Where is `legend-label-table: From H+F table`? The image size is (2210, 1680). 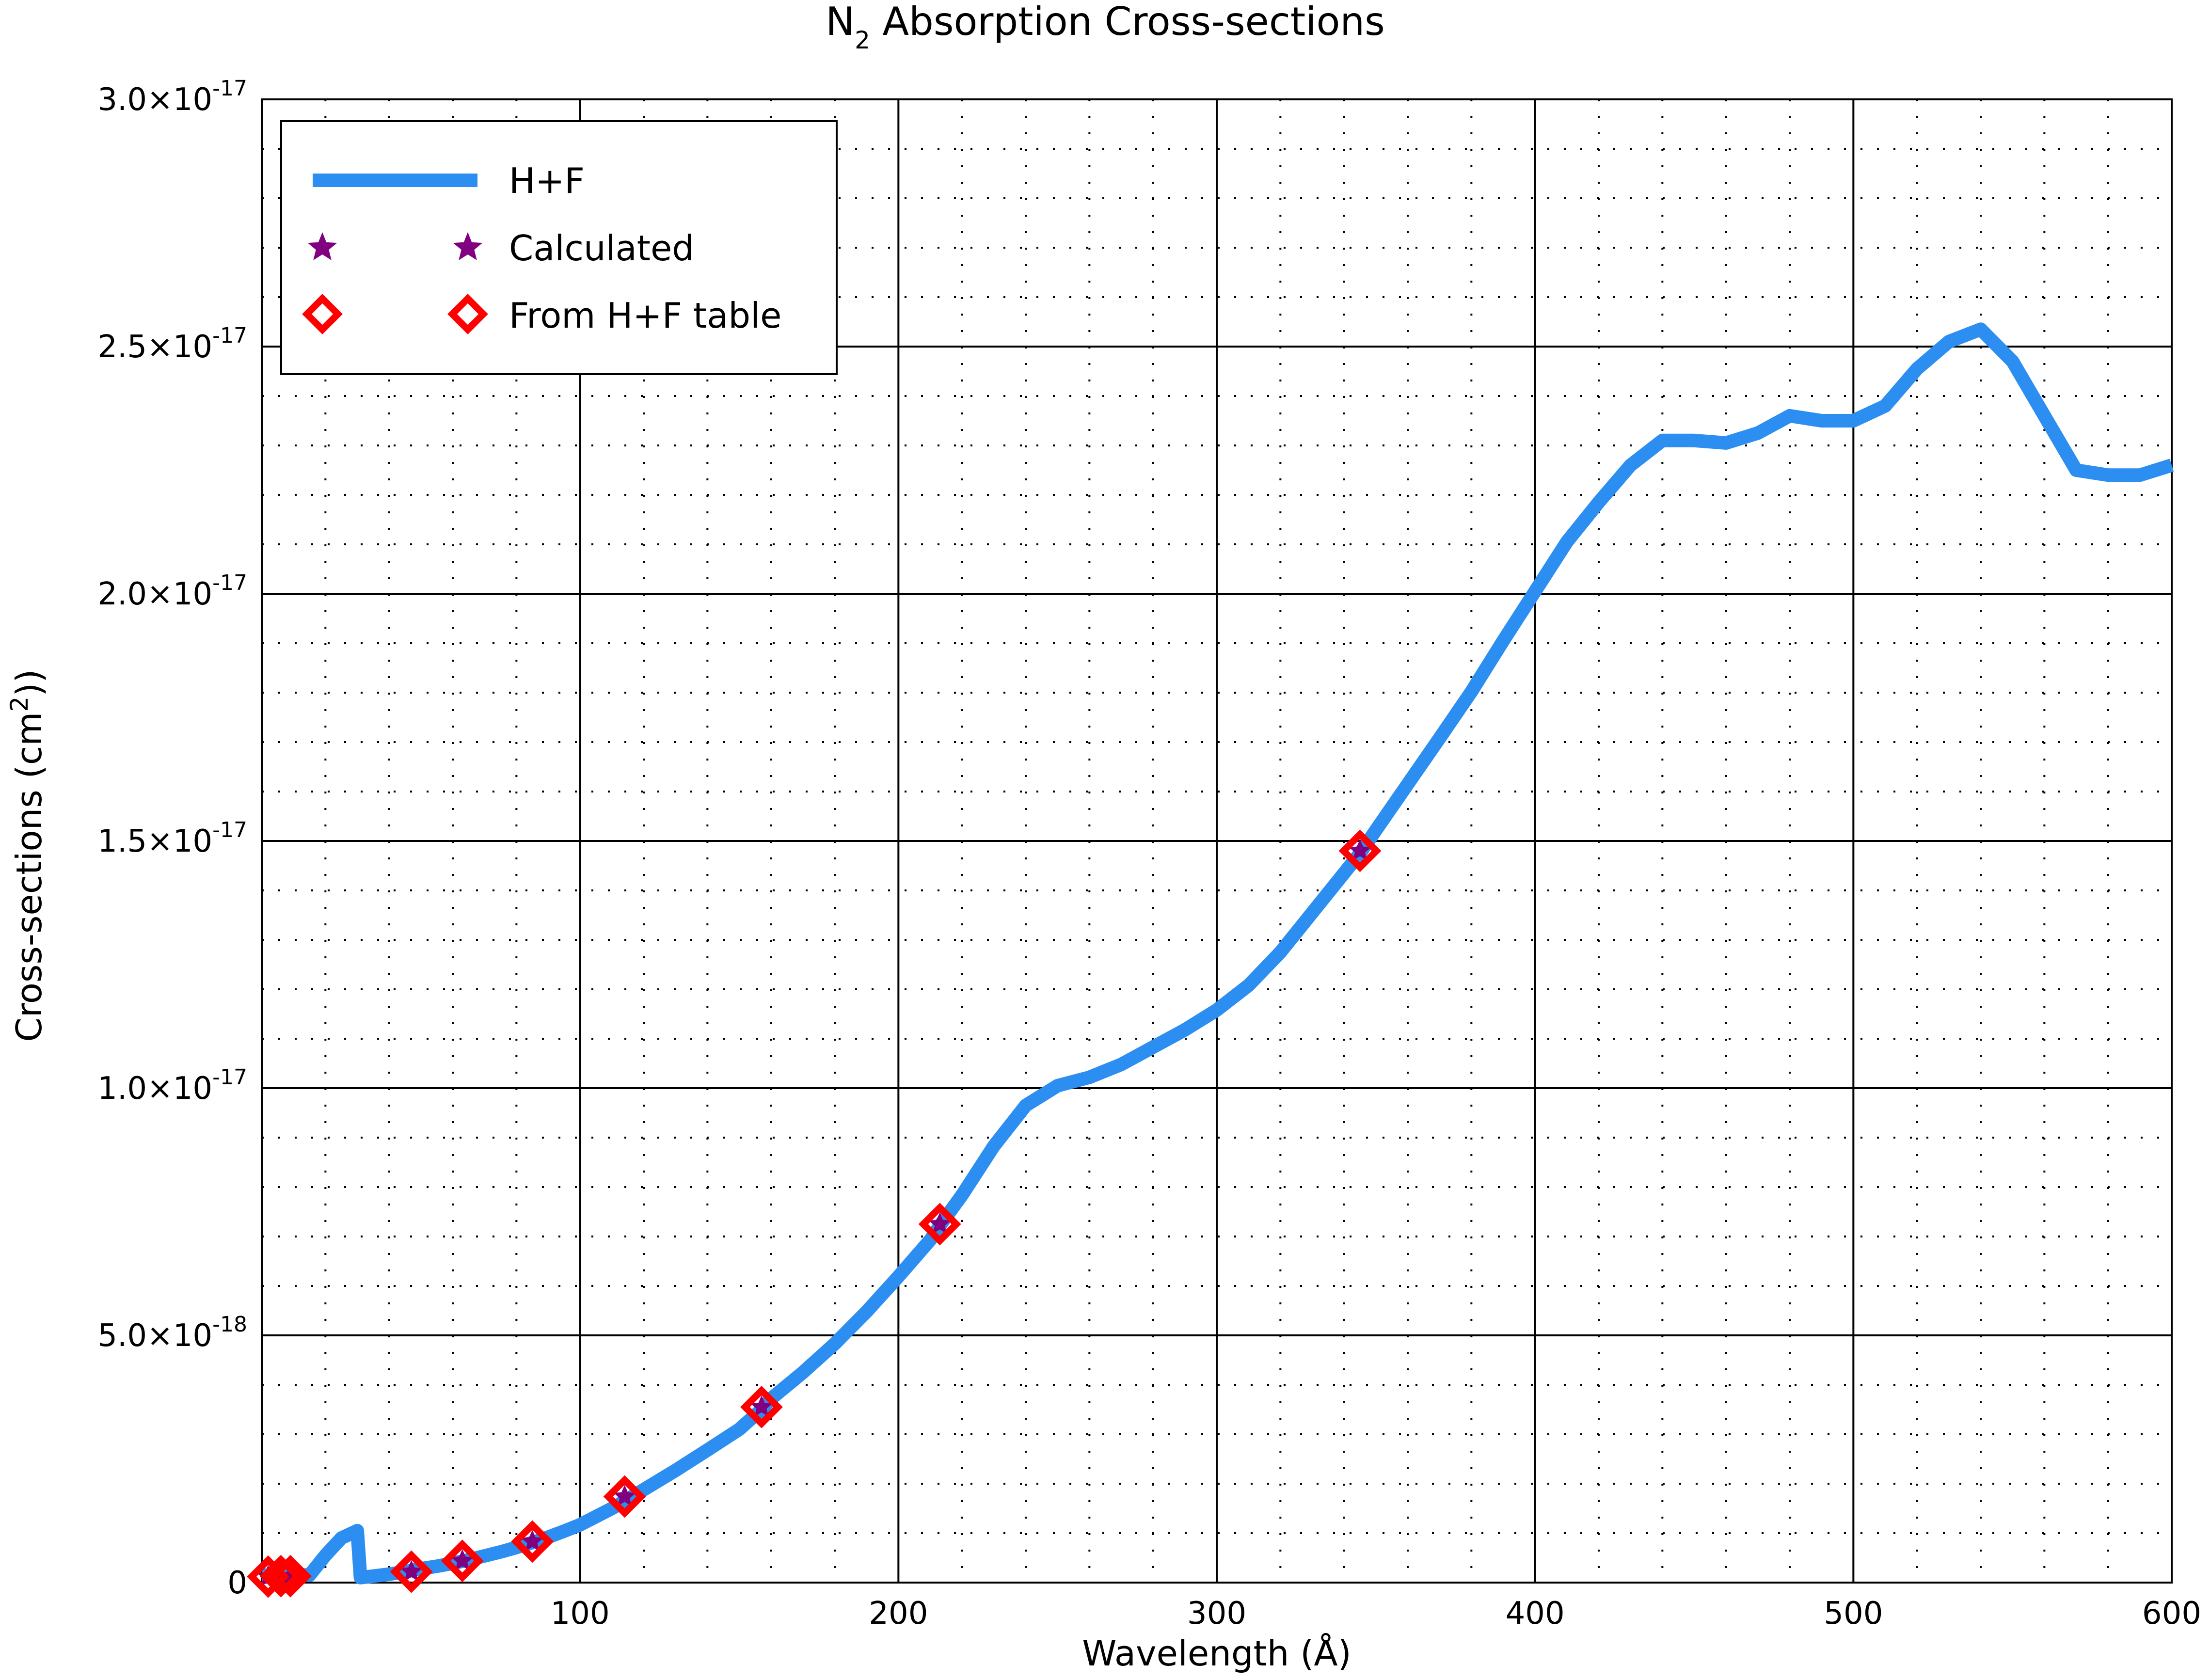
legend-label-table: From H+F table is located at coordinates (645, 316).